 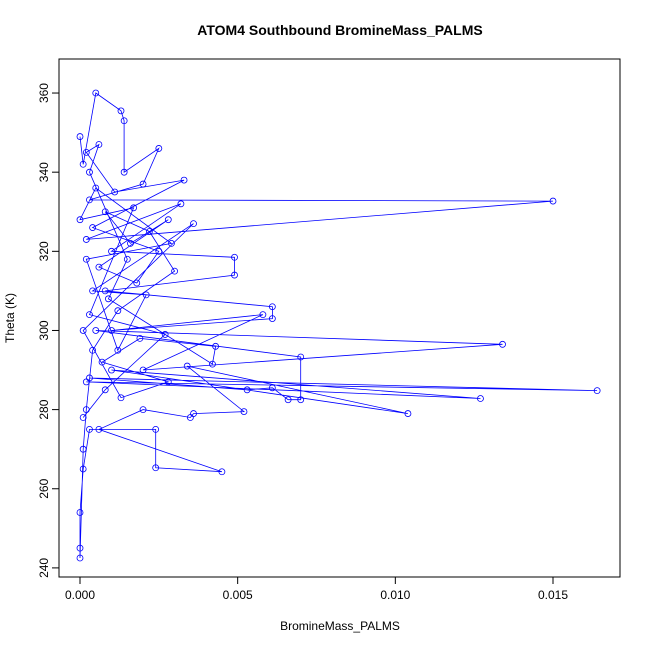 What do you see at coordinates (238, 595) in the screenshot?
I see `x-tick-label: 0.005` at bounding box center [238, 595].